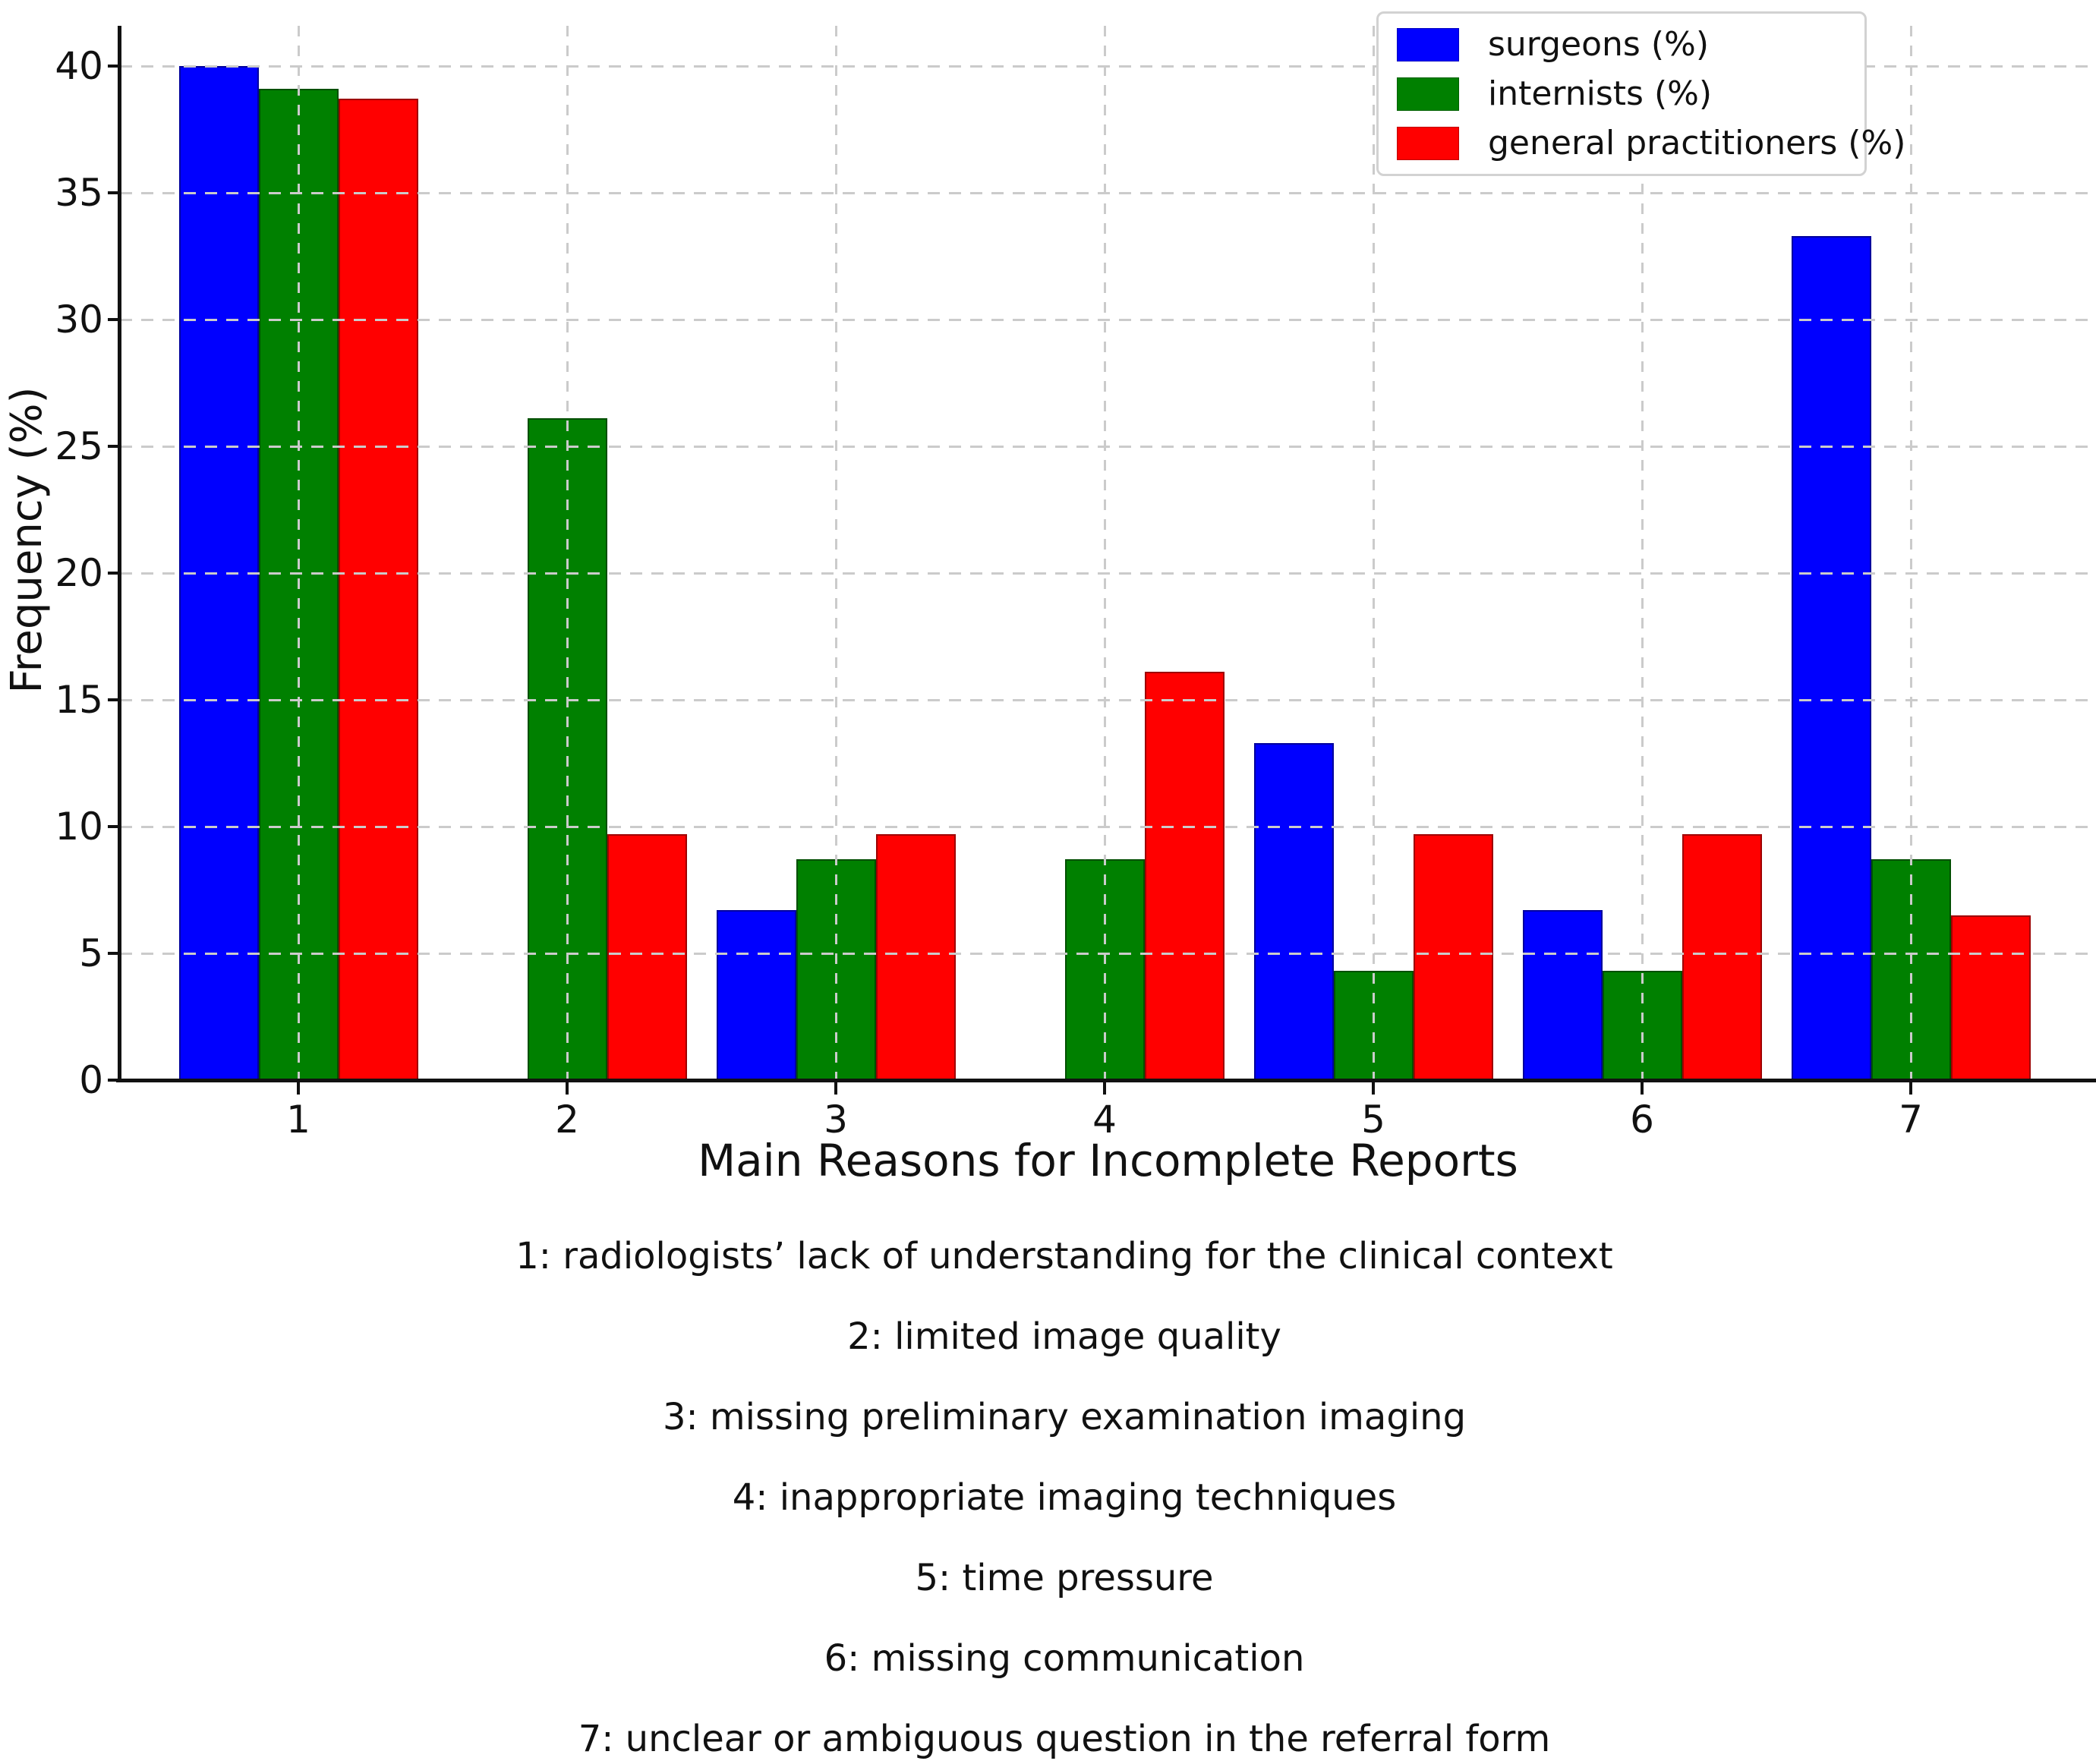 Image resolution: width=2096 pixels, height=1764 pixels. I want to click on footnote-line: 2: limited image quality, so click(1064, 1336).